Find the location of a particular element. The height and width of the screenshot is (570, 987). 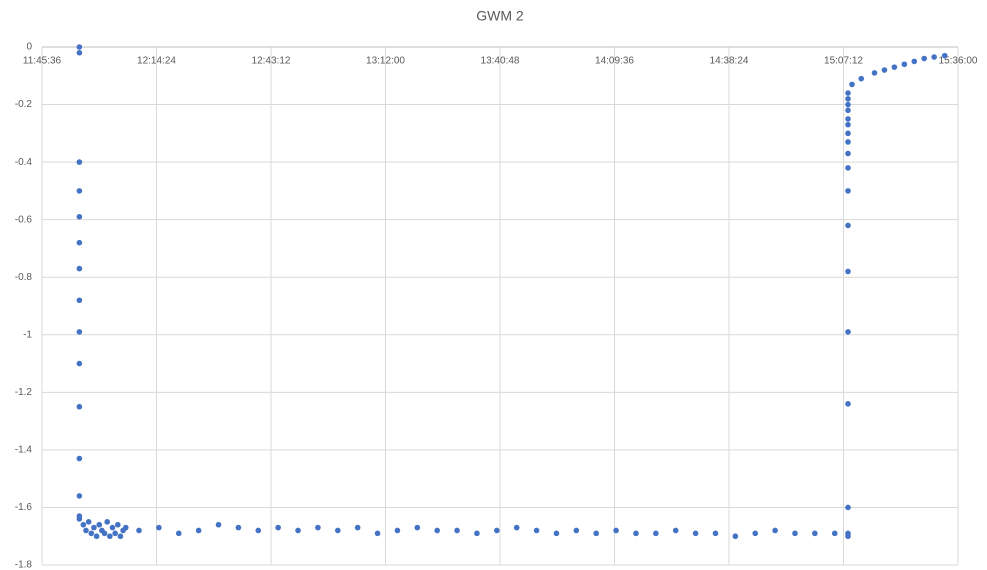

y-tick-label: -0.4 is located at coordinates (24, 162).